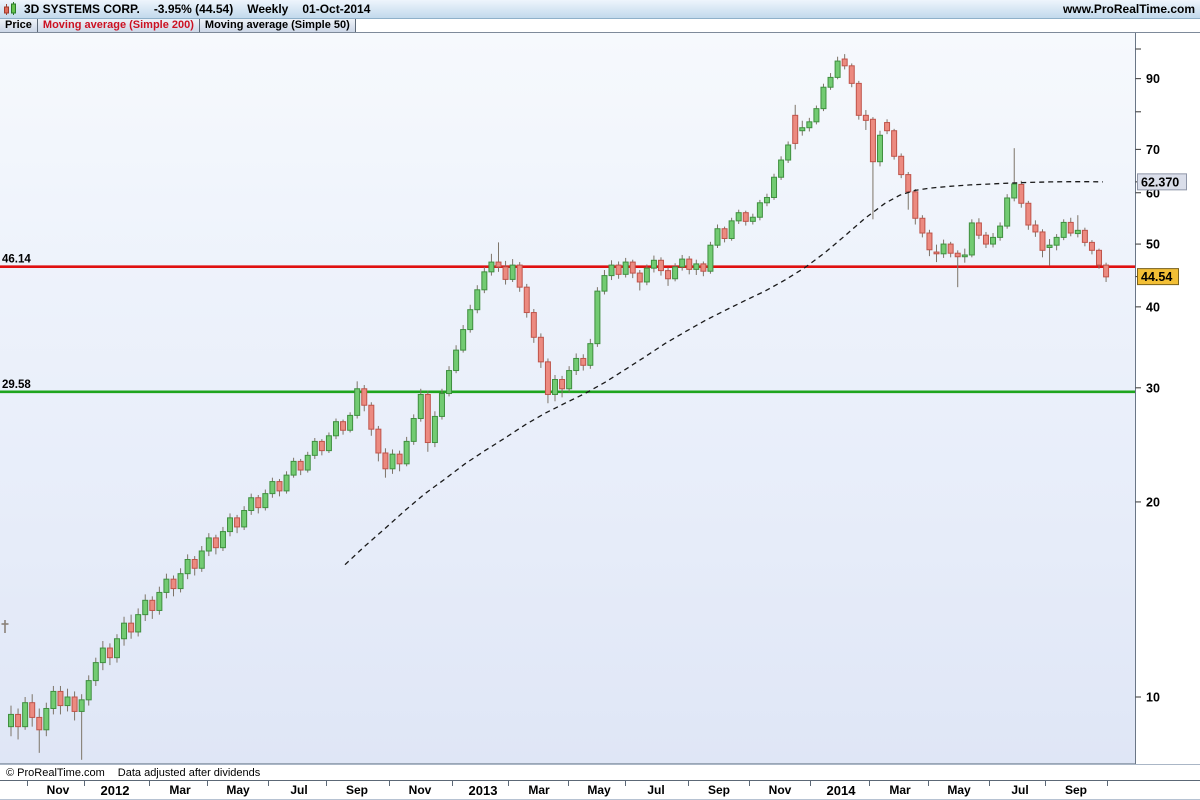 The height and width of the screenshot is (800, 1200). What do you see at coordinates (483, 790) in the screenshot?
I see `time-axis-label-2013: 2013` at bounding box center [483, 790].